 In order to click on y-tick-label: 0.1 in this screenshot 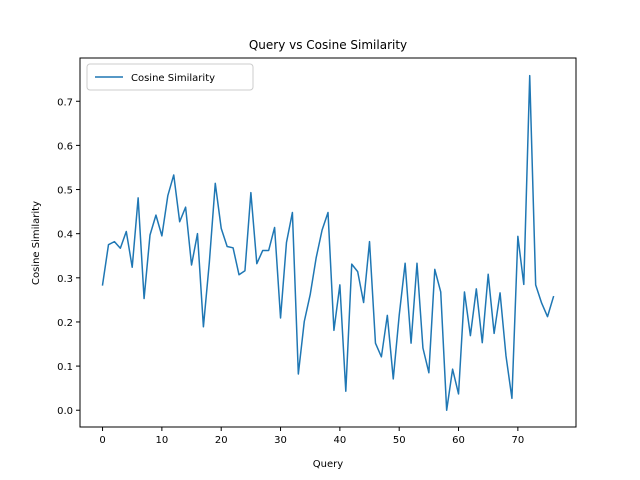, I will do `click(65, 367)`.